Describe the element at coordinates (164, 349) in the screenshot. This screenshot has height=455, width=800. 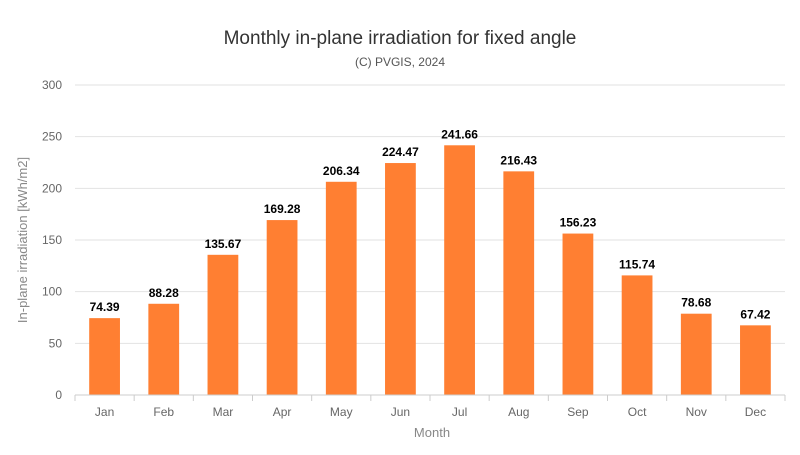
I see `bar-feb` at that location.